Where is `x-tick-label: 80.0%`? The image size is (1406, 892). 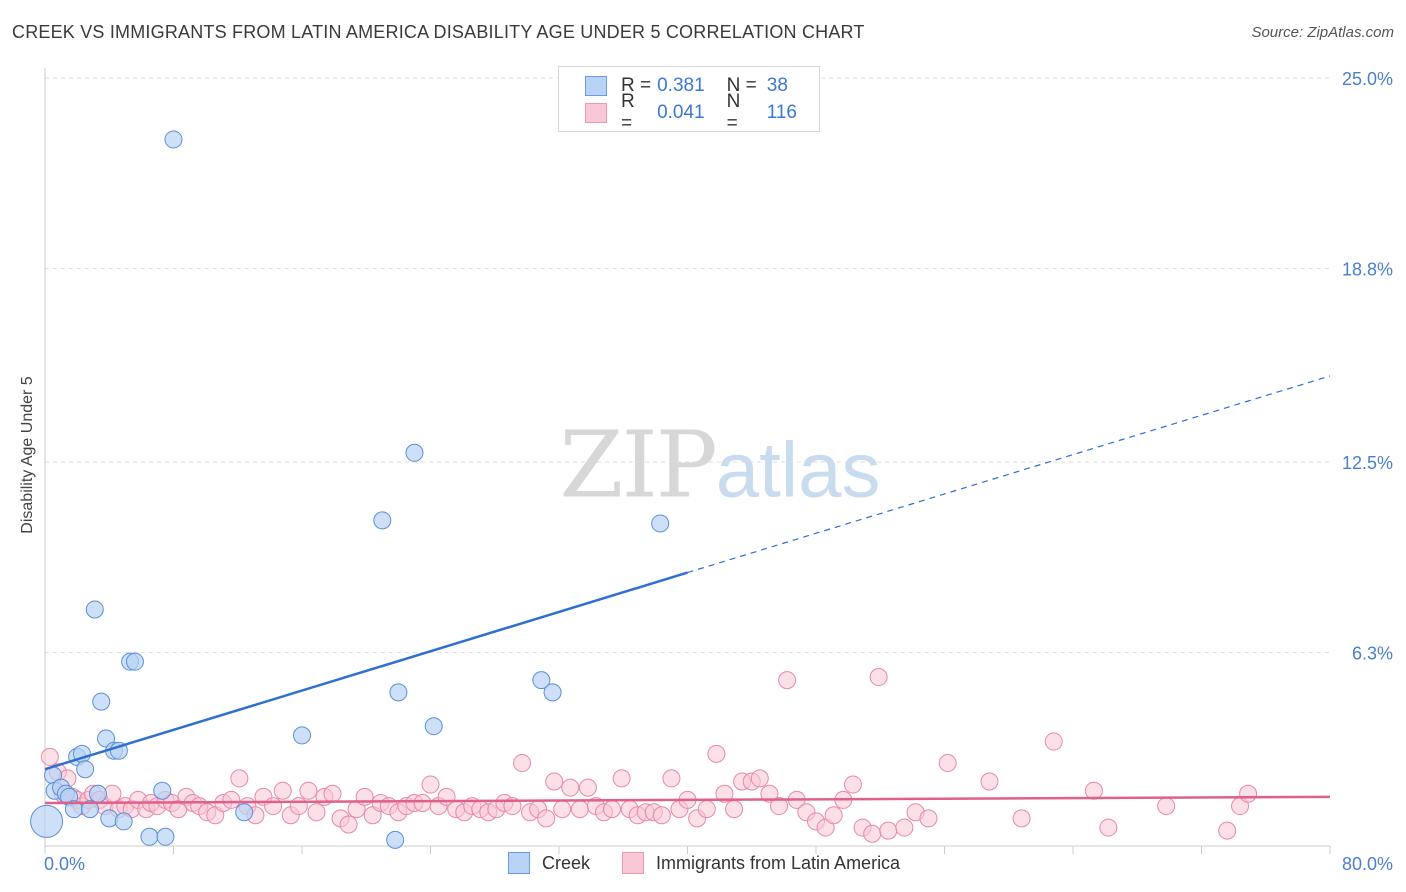 x-tick-label: 80.0% is located at coordinates (1367, 864).